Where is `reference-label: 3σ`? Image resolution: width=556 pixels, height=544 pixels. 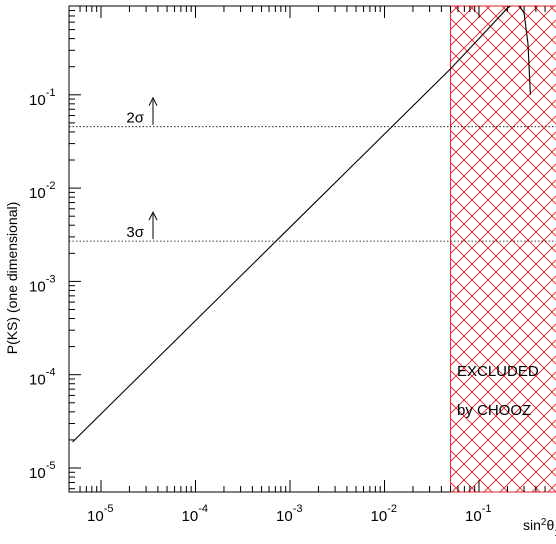
reference-label: 3σ is located at coordinates (135, 232).